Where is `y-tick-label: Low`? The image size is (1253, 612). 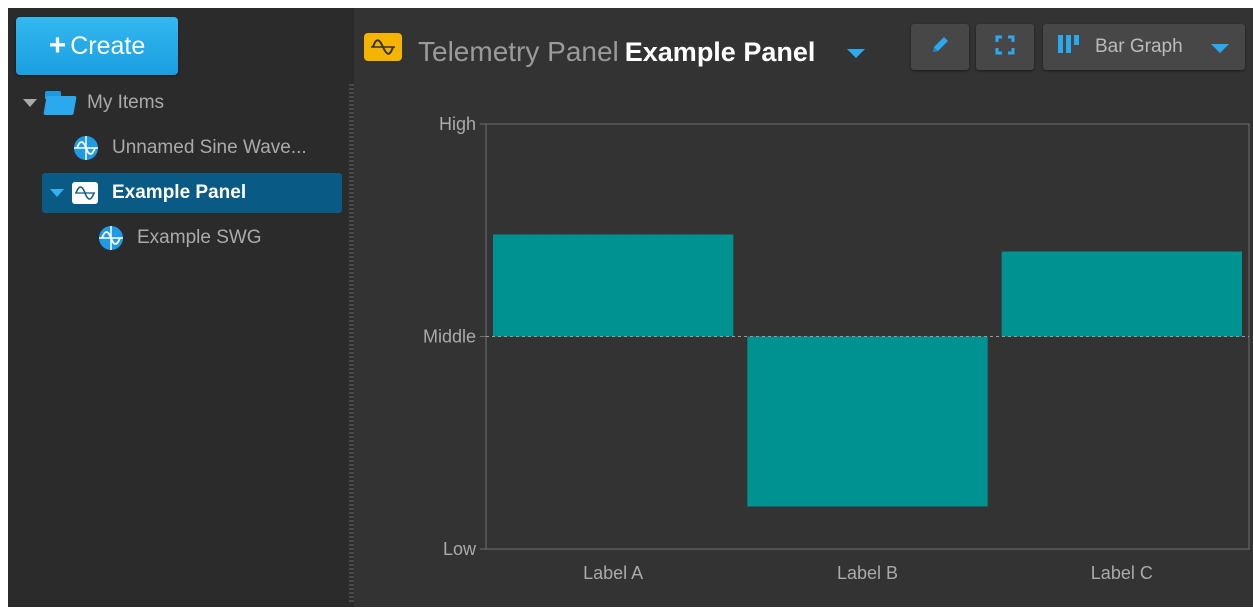 y-tick-label: Low is located at coordinates (460, 549).